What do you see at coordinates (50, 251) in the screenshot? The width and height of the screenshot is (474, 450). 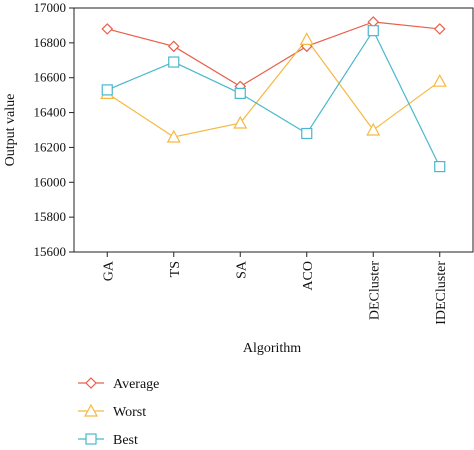 I see `y-tick-label: 15600` at bounding box center [50, 251].